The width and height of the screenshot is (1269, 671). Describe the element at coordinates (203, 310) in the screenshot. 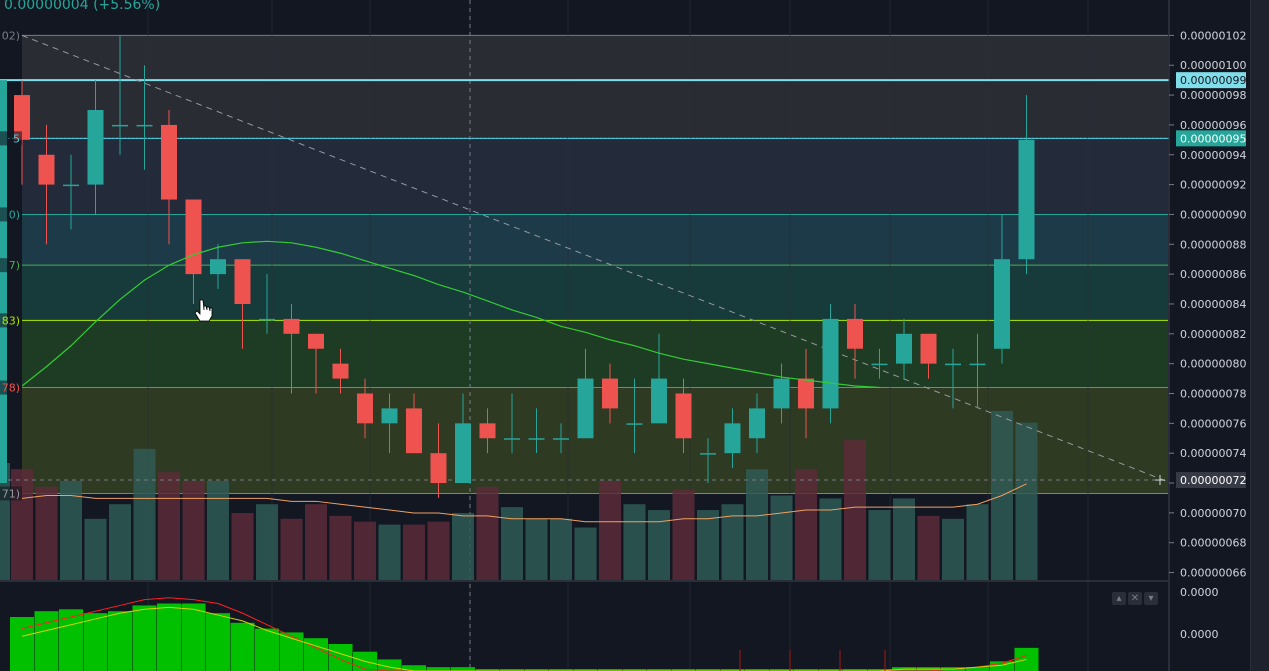

I see `hand-cursor-icon` at that location.